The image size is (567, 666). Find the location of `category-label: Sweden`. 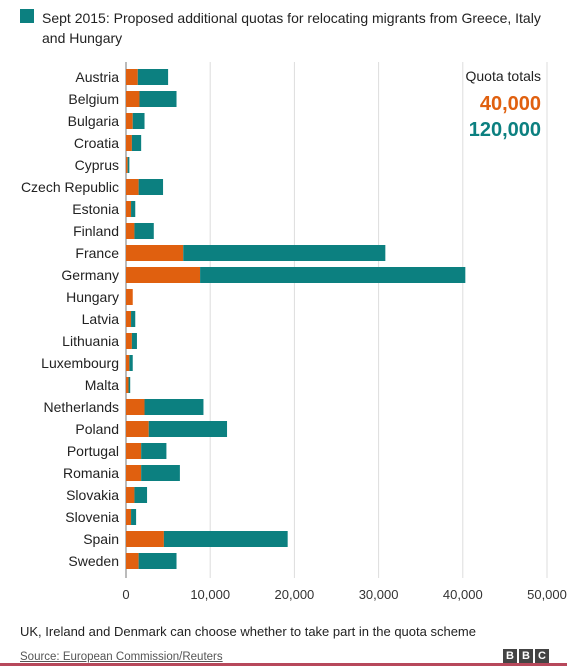

category-label: Sweden is located at coordinates (93, 561).